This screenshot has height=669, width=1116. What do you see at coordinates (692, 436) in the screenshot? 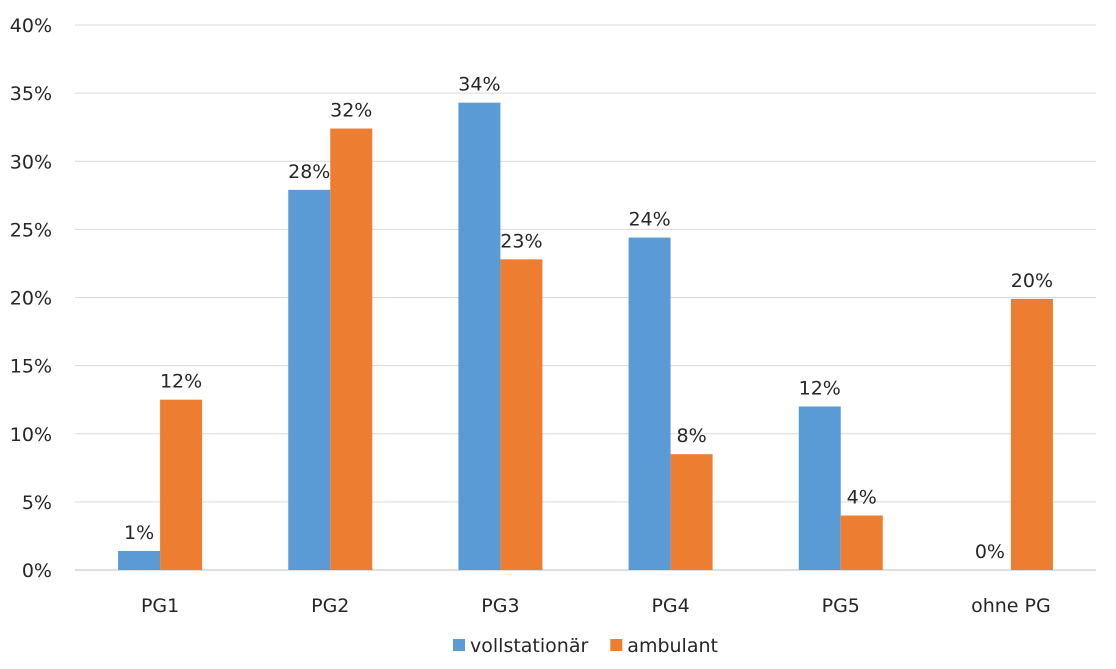
I see `data-label: 8%` at bounding box center [692, 436].